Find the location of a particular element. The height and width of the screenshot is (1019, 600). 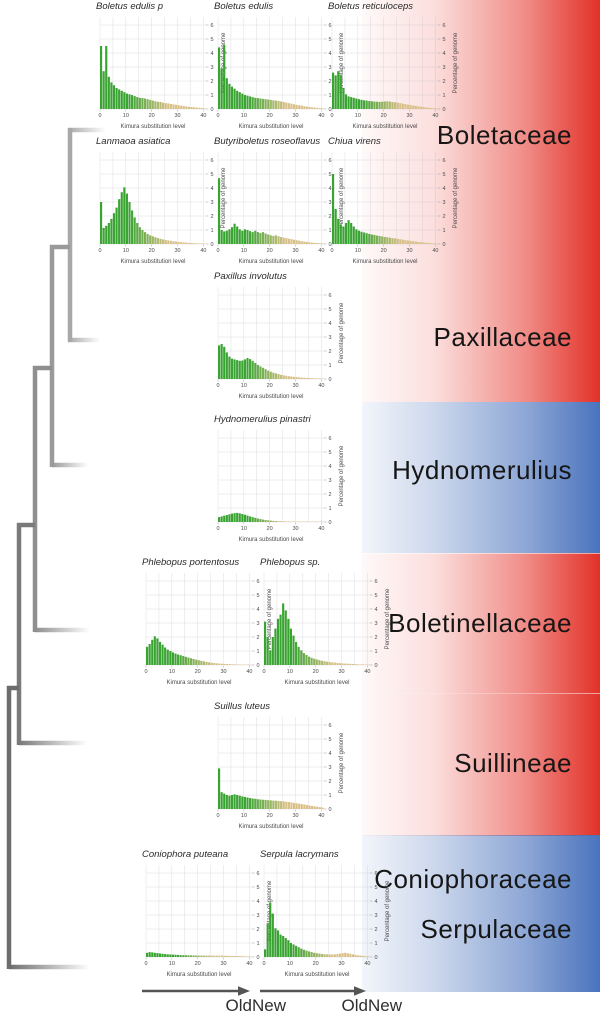

family-label-coniophoraceae: Coniophoraceae is located at coordinates (473, 879).